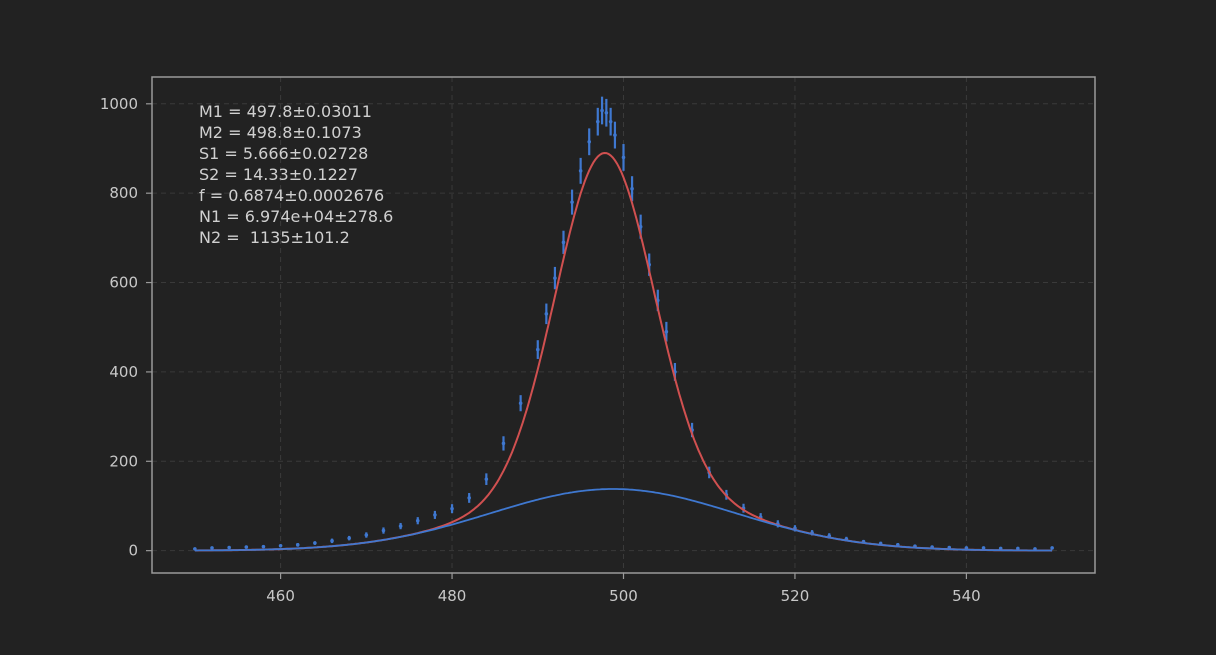 Image resolution: width=1216 pixels, height=655 pixels. I want to click on x-tick-label: 520, so click(795, 596).